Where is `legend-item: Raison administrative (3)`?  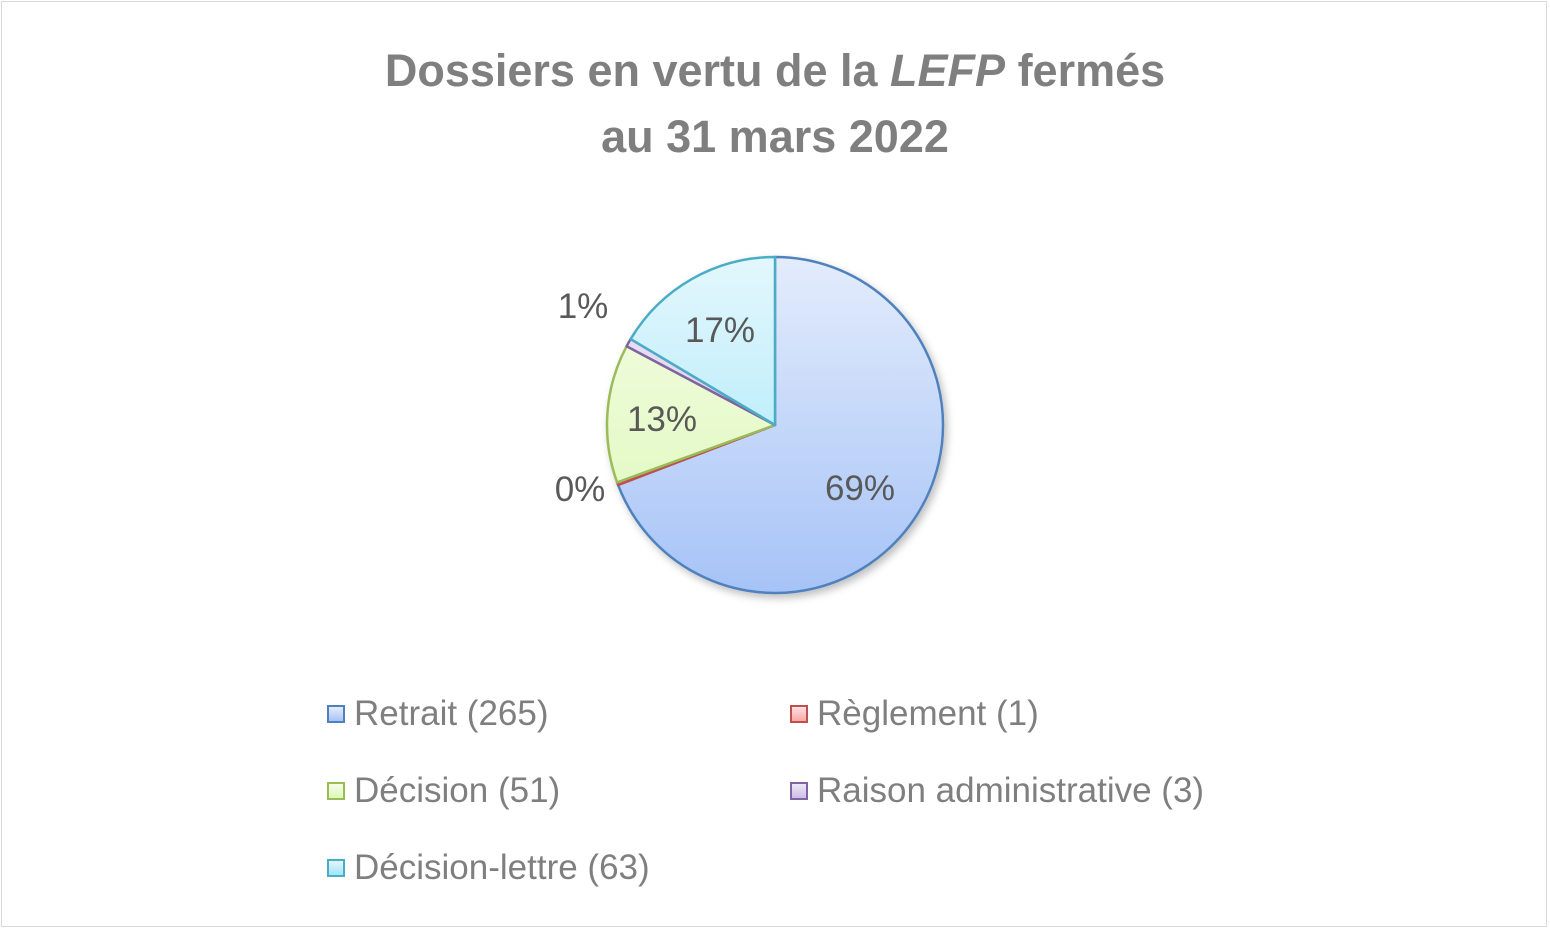
legend-item: Raison administrative (3) is located at coordinates (997, 791).